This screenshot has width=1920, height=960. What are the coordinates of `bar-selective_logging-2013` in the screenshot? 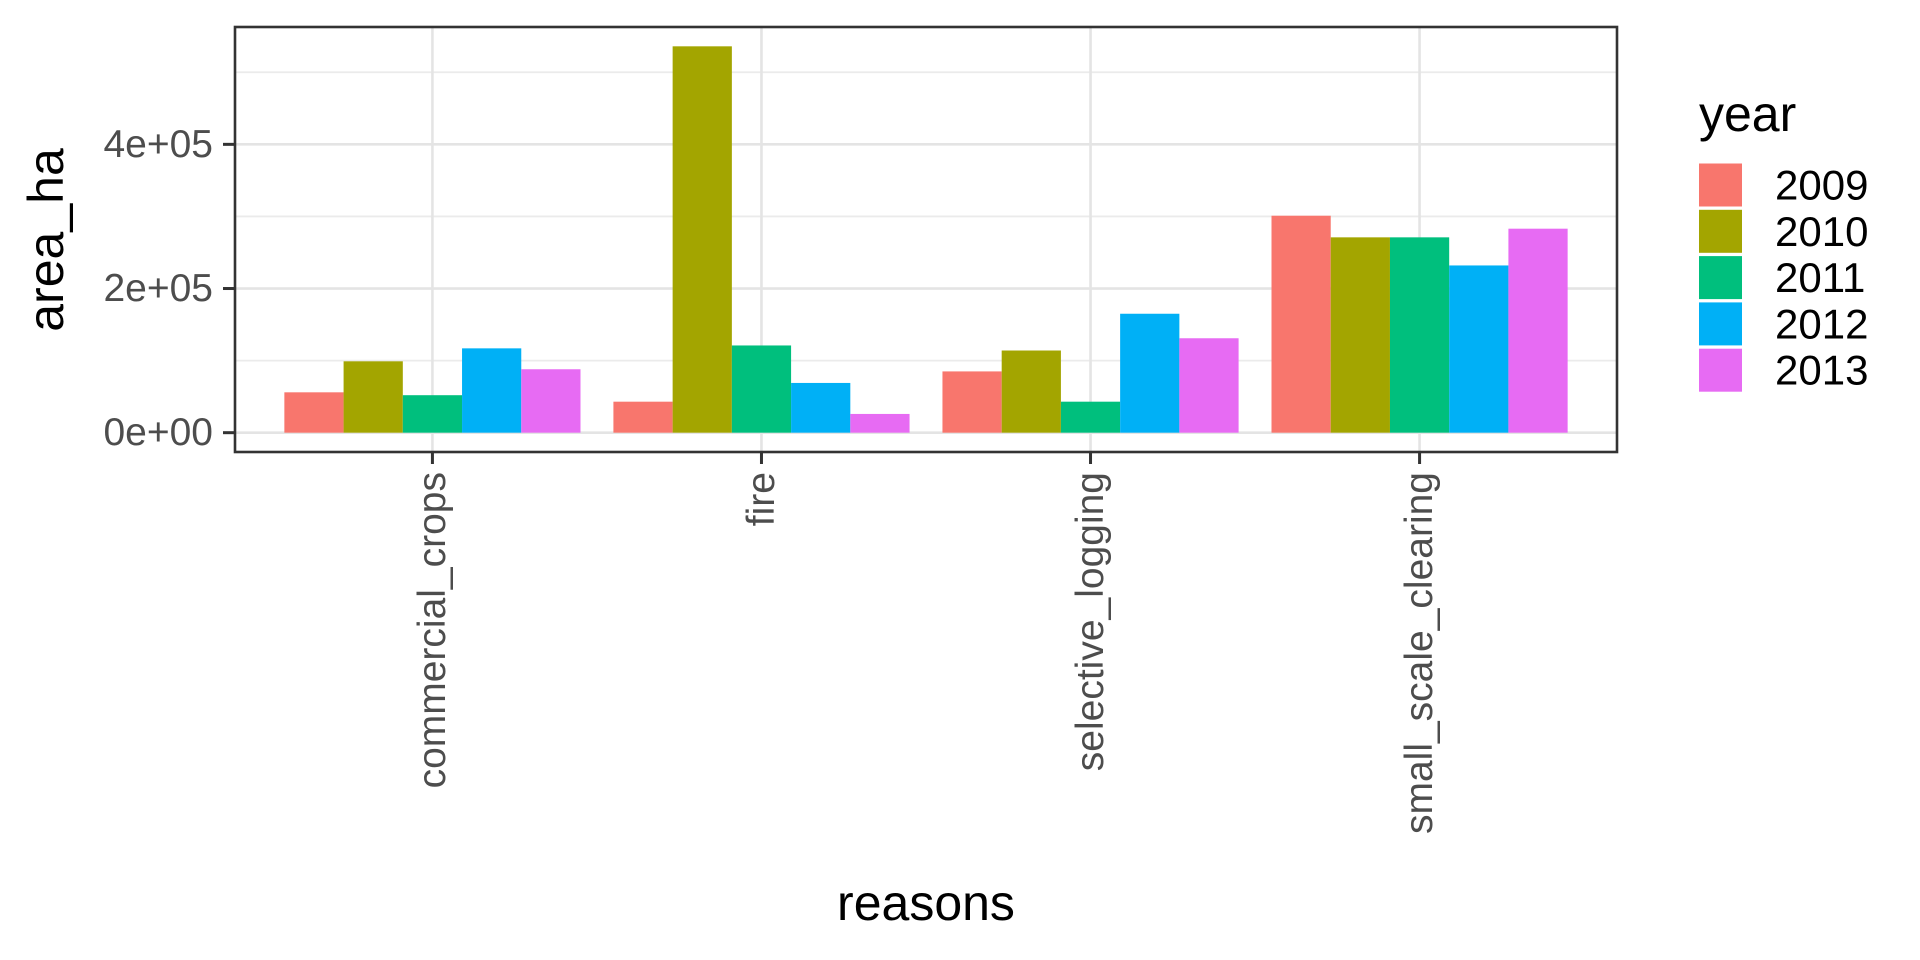 It's located at (1209, 385).